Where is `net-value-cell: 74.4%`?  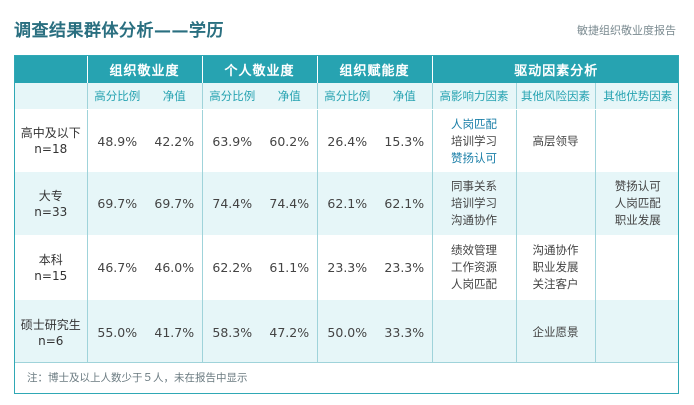 net-value-cell: 74.4% is located at coordinates (290, 203).